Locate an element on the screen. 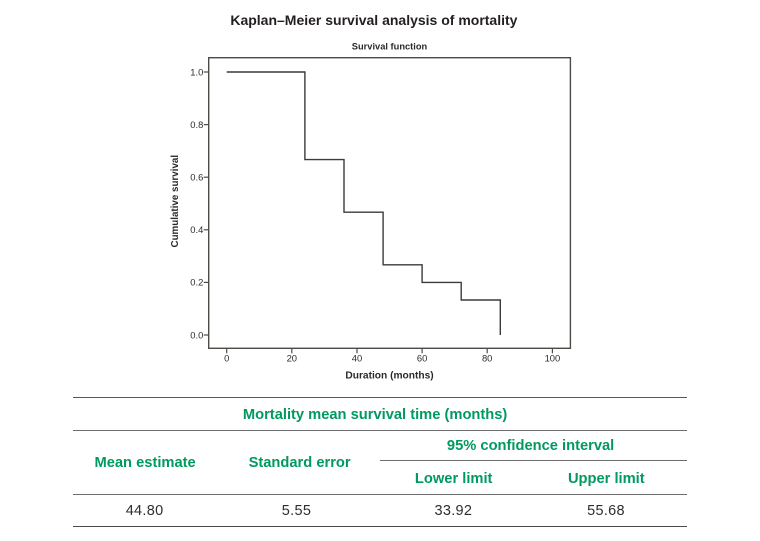 The width and height of the screenshot is (760, 541). svg-text: 40 is located at coordinates (357, 358).